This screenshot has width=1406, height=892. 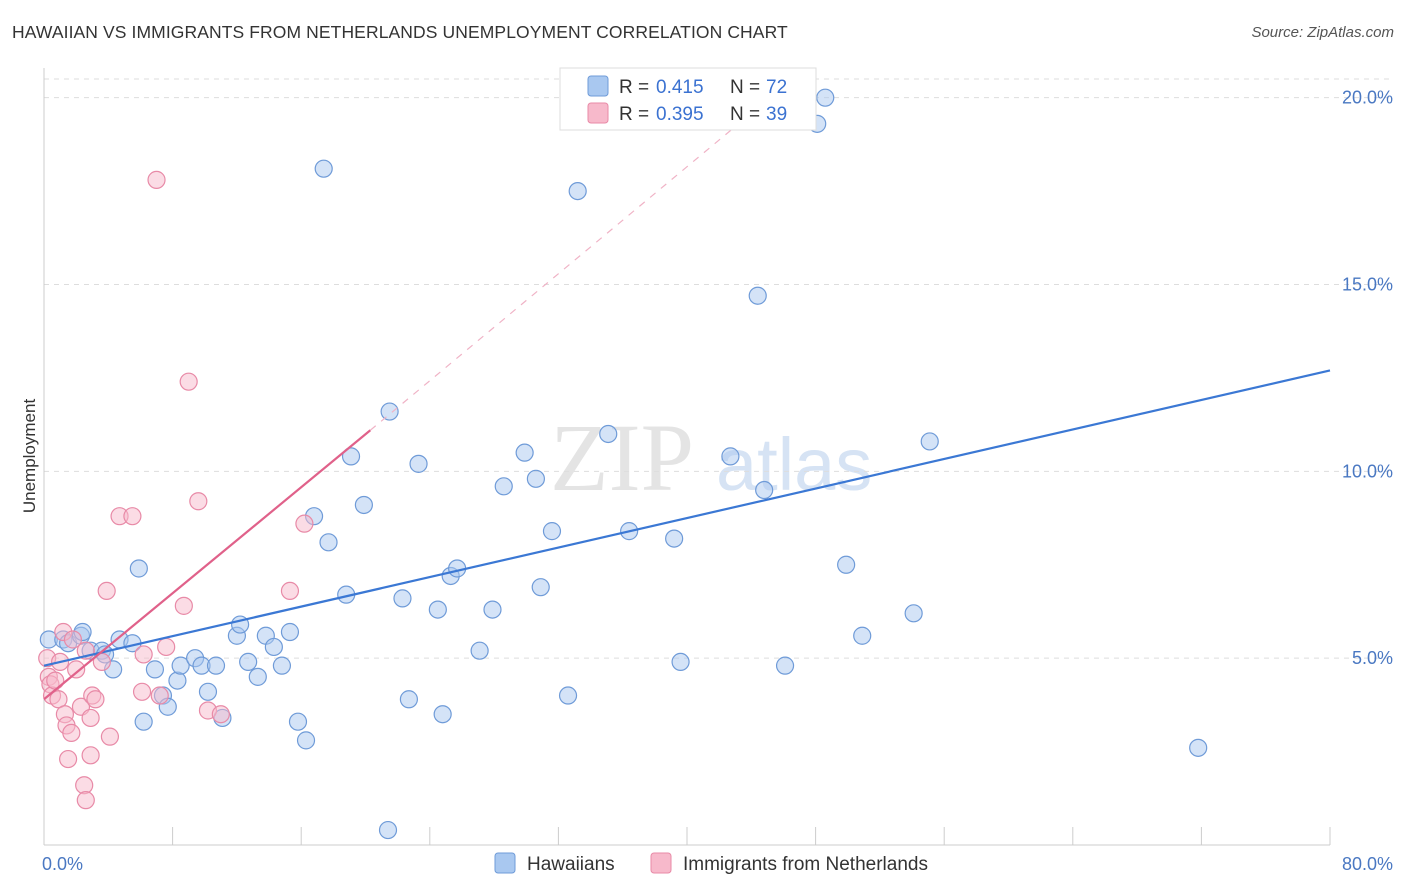 What do you see at coordinates (1367, 471) in the screenshot?
I see `y-tick-label: 10.0%` at bounding box center [1367, 471].